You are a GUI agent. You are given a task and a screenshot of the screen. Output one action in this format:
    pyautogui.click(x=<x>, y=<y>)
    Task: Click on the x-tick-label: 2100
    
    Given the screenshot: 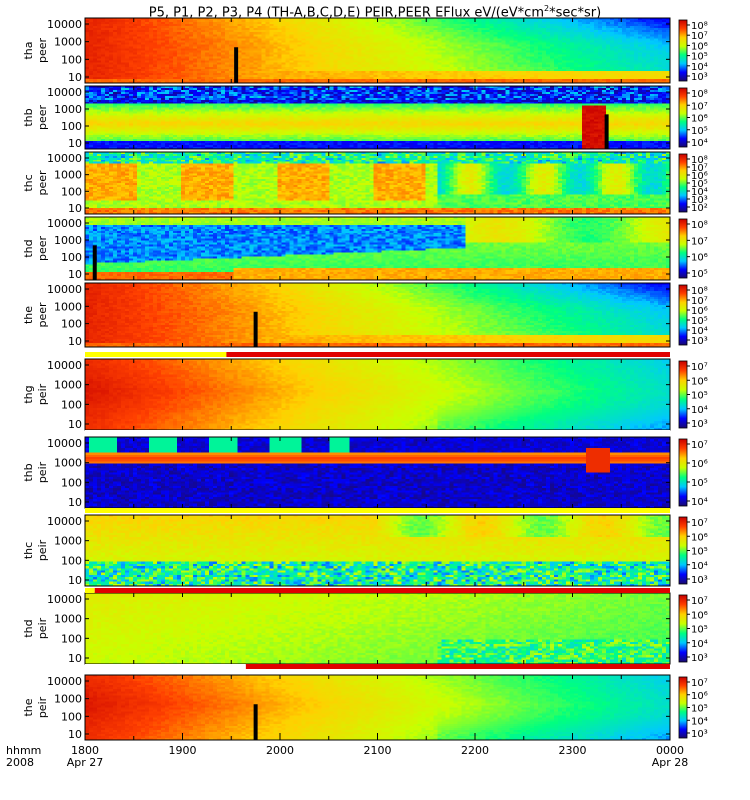 What is the action you would take?
    pyautogui.click(x=378, y=750)
    